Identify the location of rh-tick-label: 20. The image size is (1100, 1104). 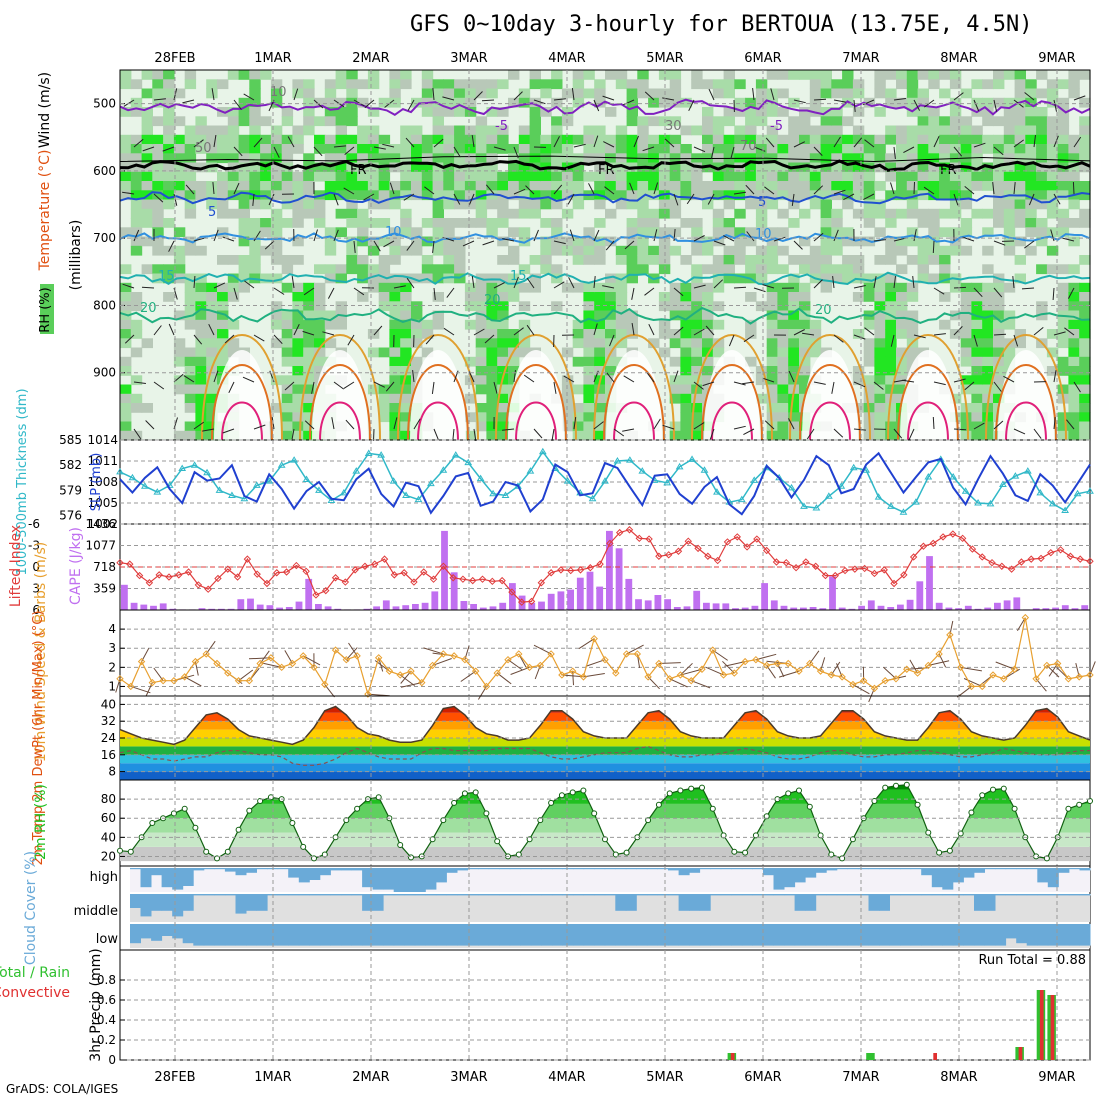
(108, 856).